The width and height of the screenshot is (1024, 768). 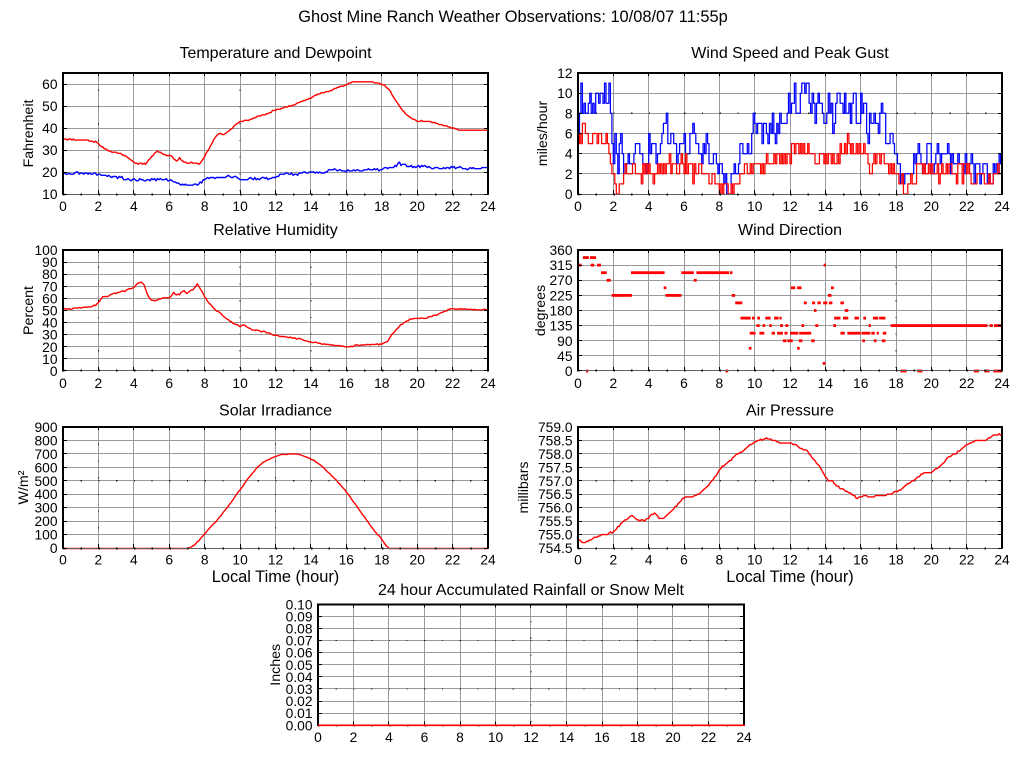 What do you see at coordinates (45, 481) in the screenshot?
I see `svg-text: 500` at bounding box center [45, 481].